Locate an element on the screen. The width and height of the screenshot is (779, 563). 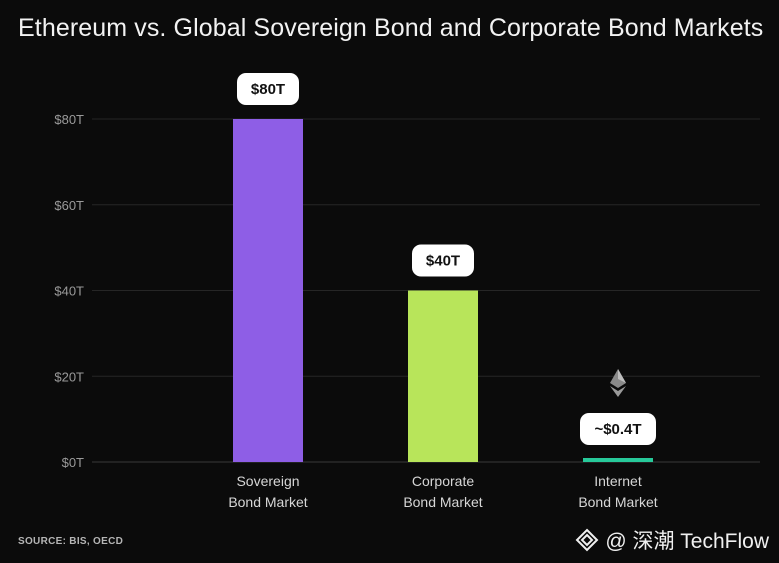
data-label: ~$0.4T is located at coordinates (618, 429).